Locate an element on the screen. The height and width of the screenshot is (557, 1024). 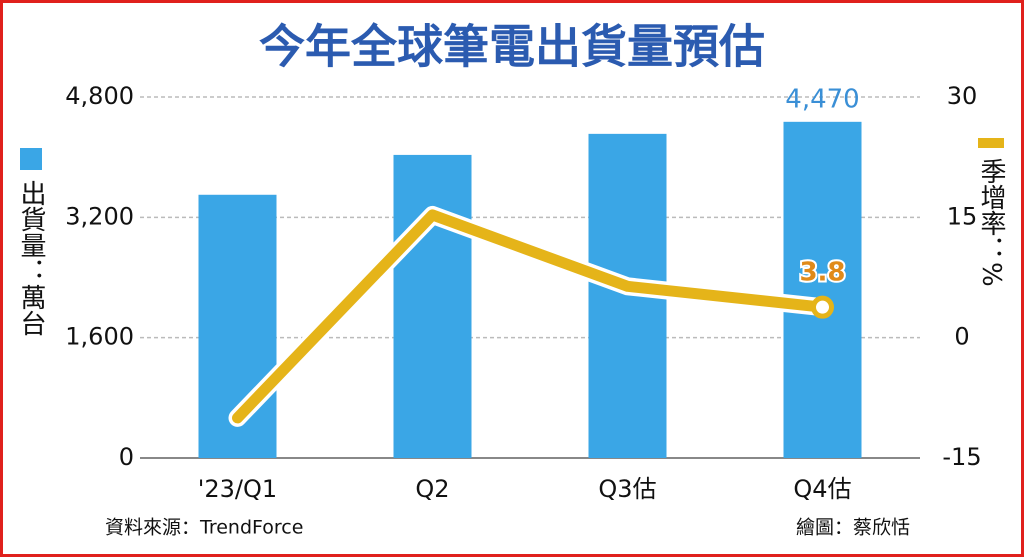
y-tick-label: 0 is located at coordinates (126, 457).